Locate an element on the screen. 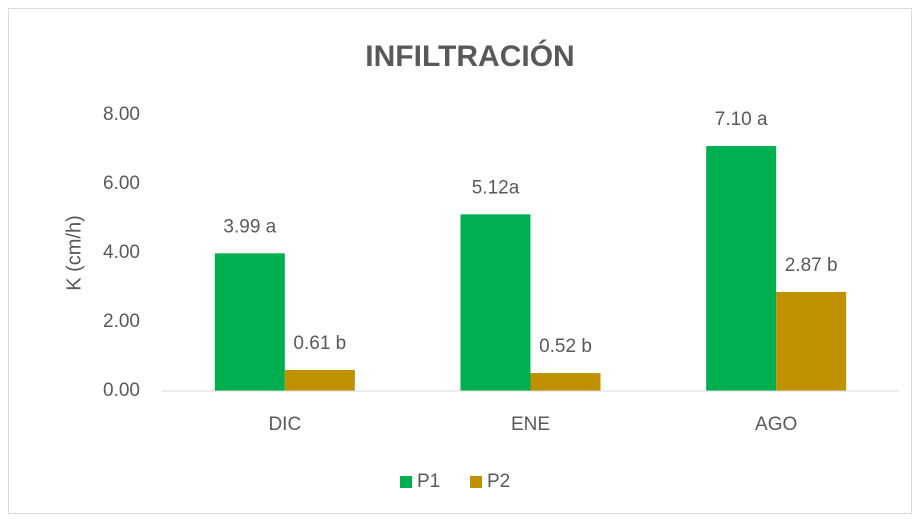 The image size is (919, 519). x-tick-label: AGO is located at coordinates (776, 424).